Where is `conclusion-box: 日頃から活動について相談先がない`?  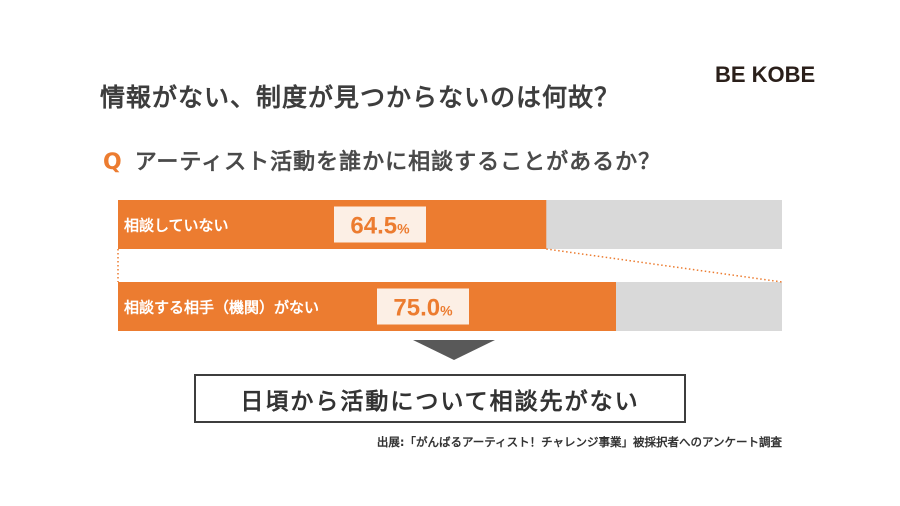
conclusion-box: 日頃から活動について相談先がない is located at coordinates (440, 398).